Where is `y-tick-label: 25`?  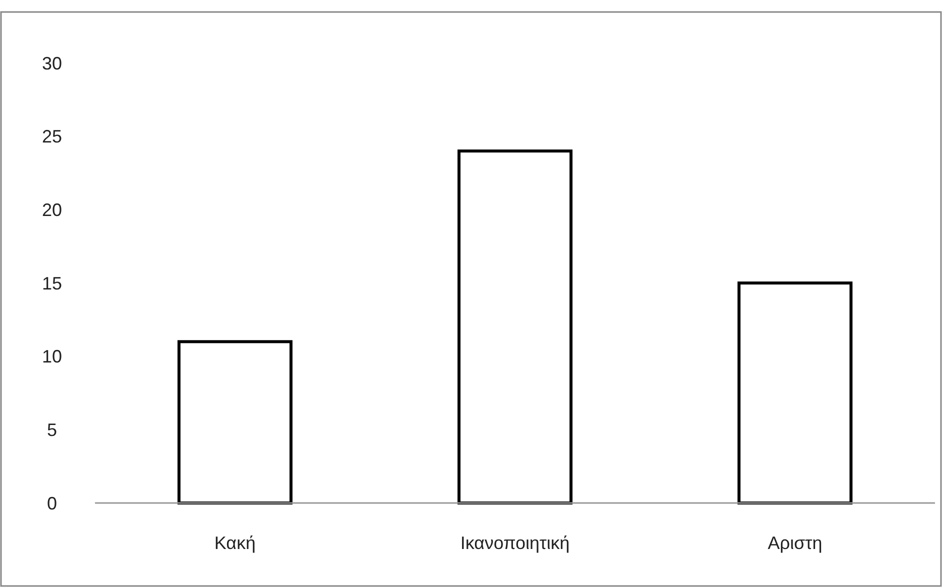 y-tick-label: 25 is located at coordinates (52, 136).